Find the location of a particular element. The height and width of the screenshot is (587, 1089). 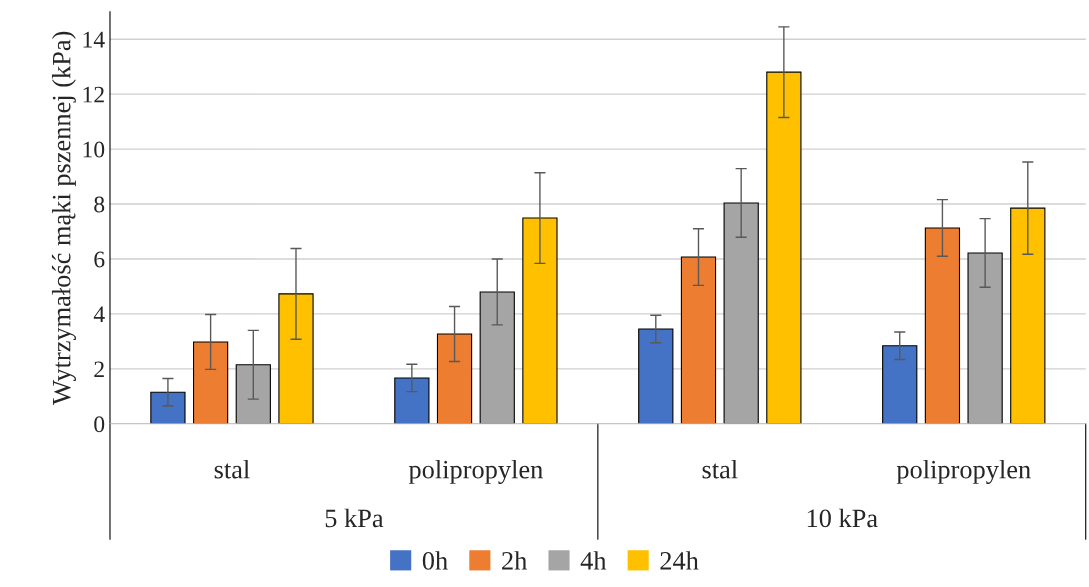

y-tick-label: 6 is located at coordinates (99, 259).